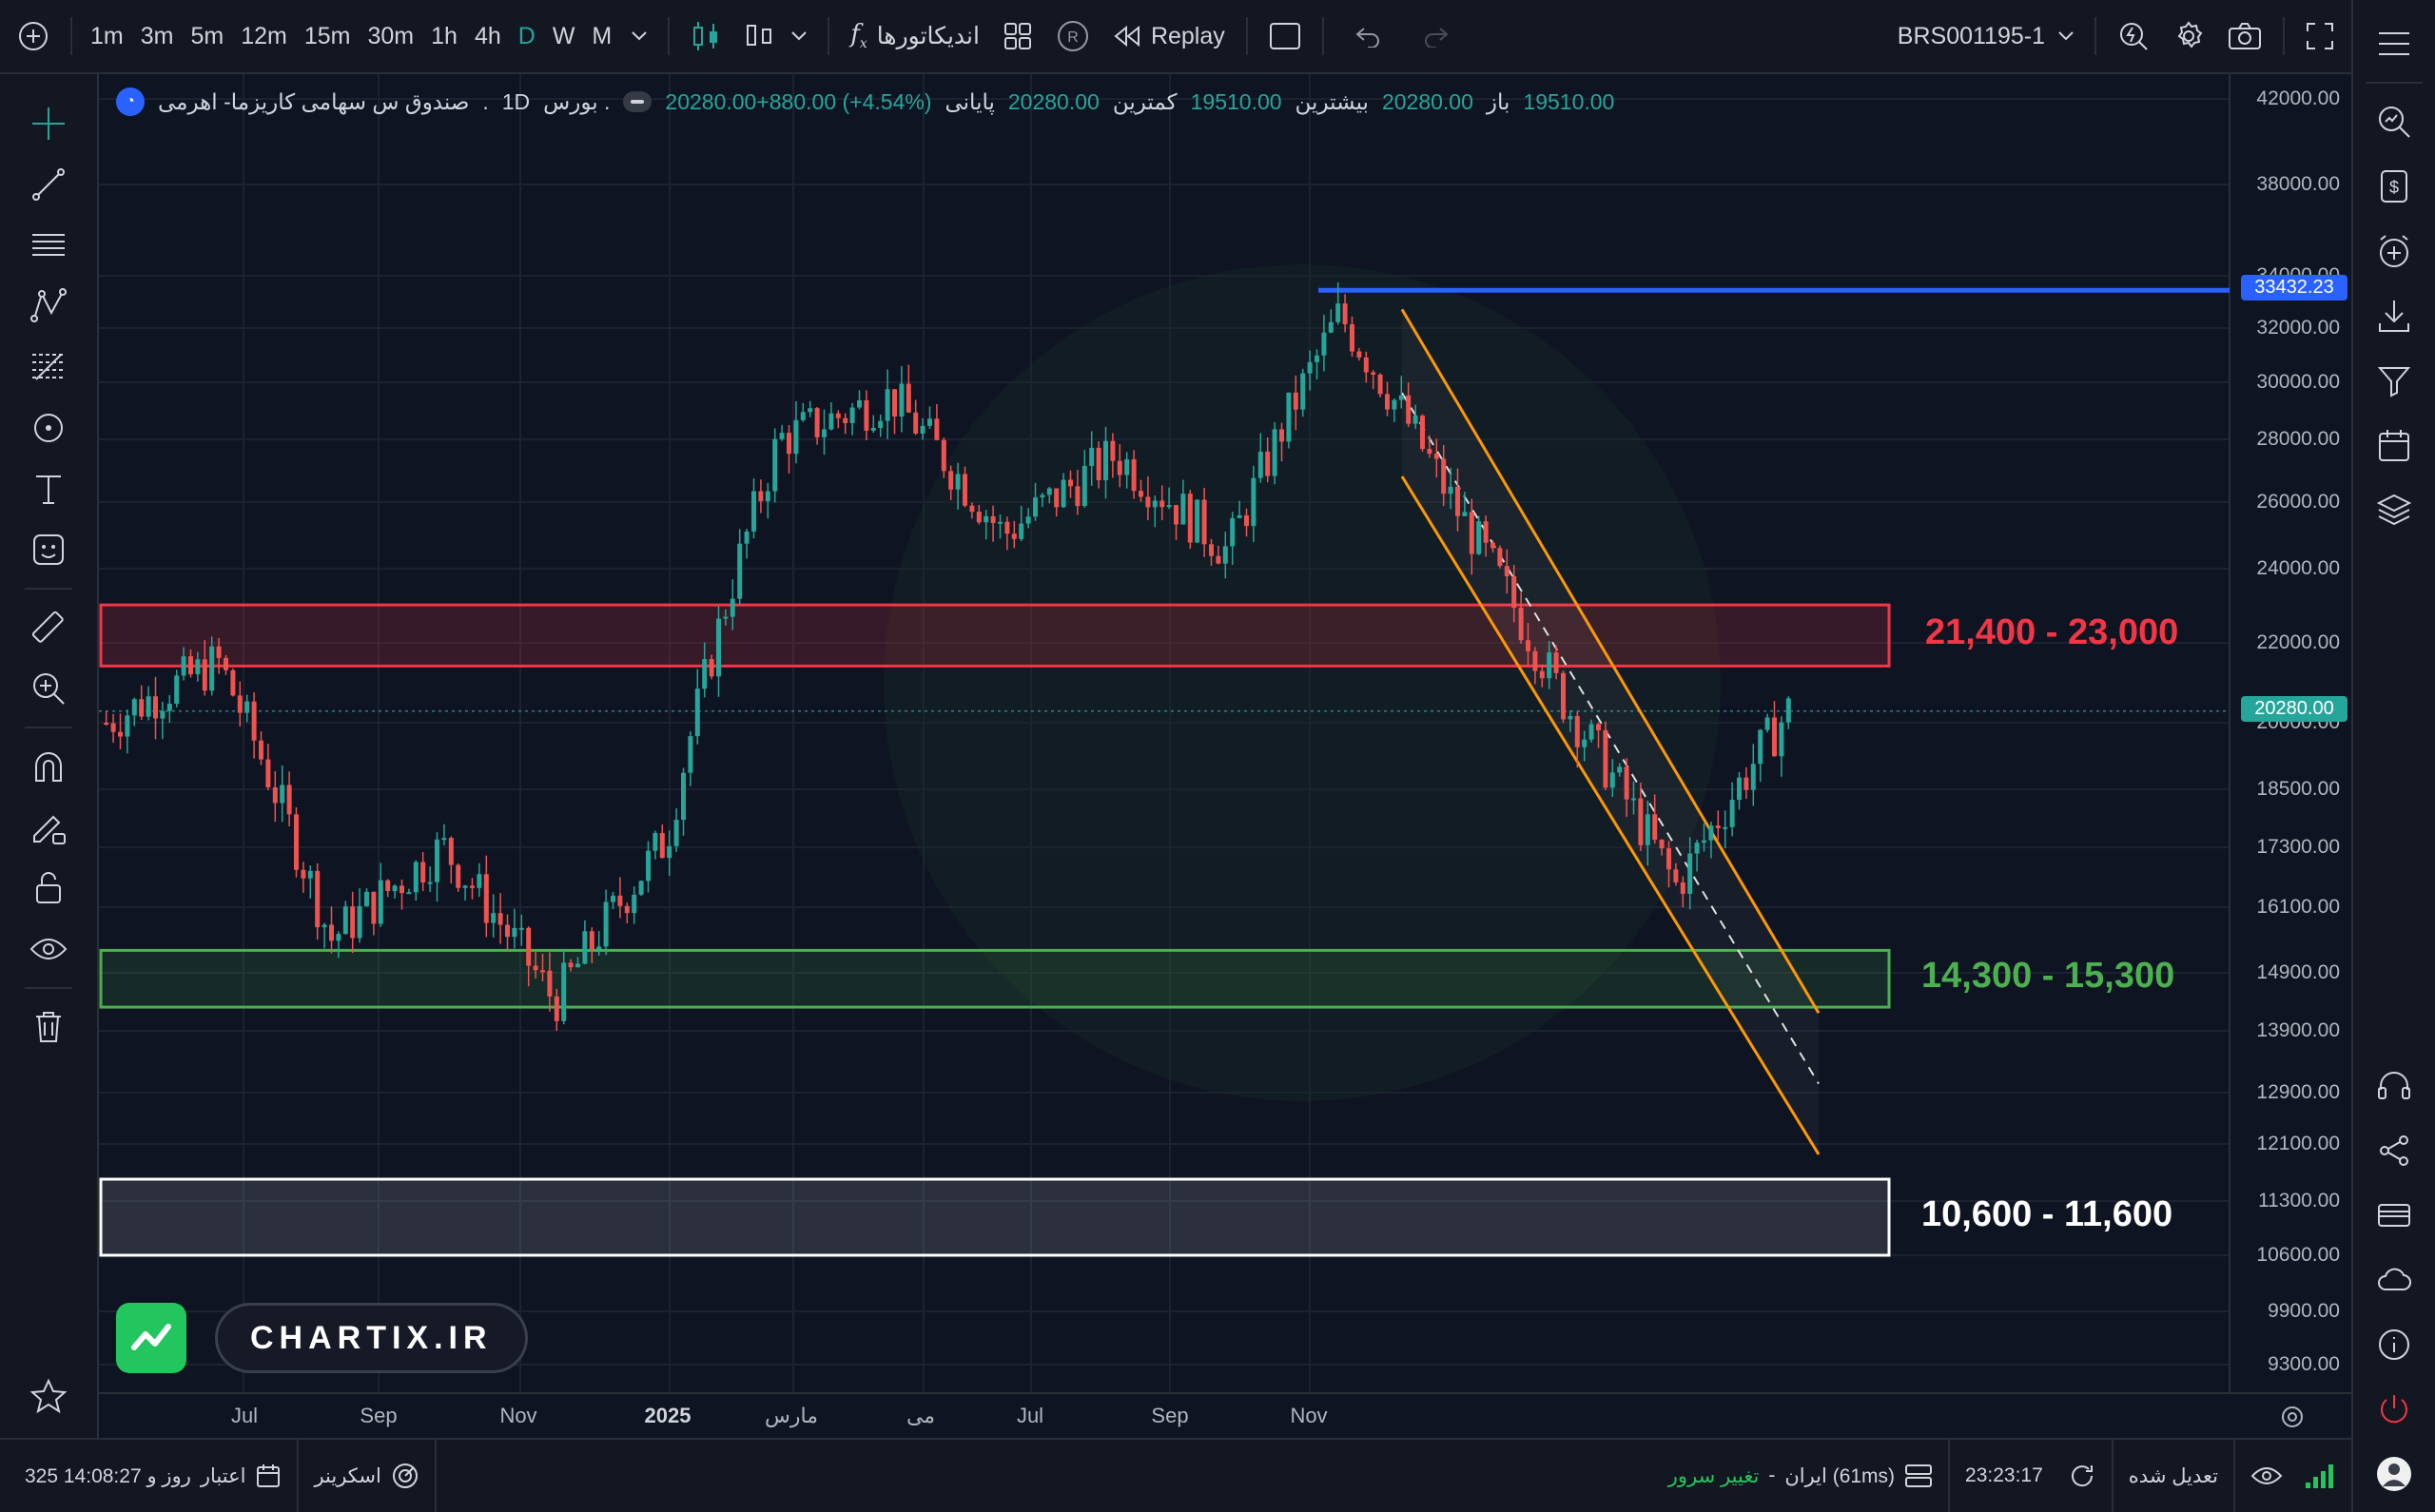 Image resolution: width=2435 pixels, height=1512 pixels. What do you see at coordinates (2394, 1086) in the screenshot?
I see `support-button` at bounding box center [2394, 1086].